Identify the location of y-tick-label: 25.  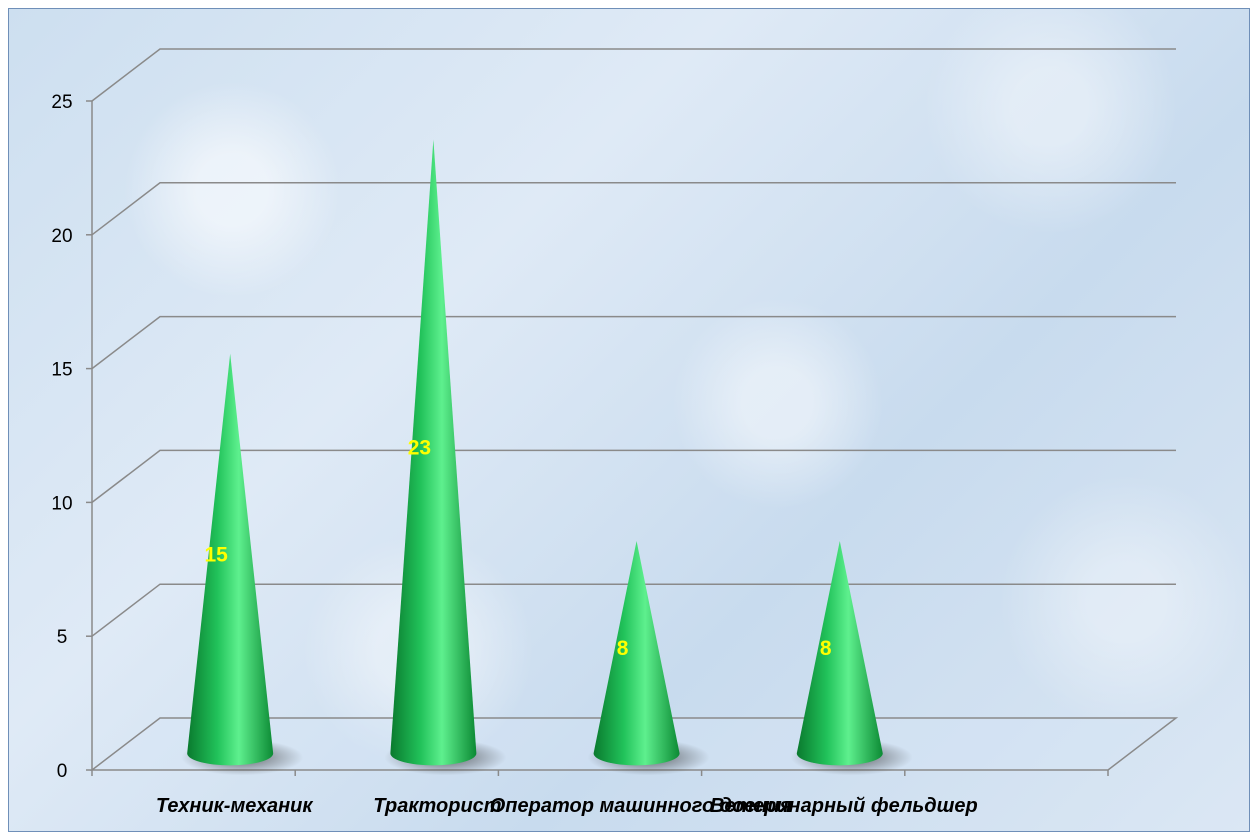
(61, 102).